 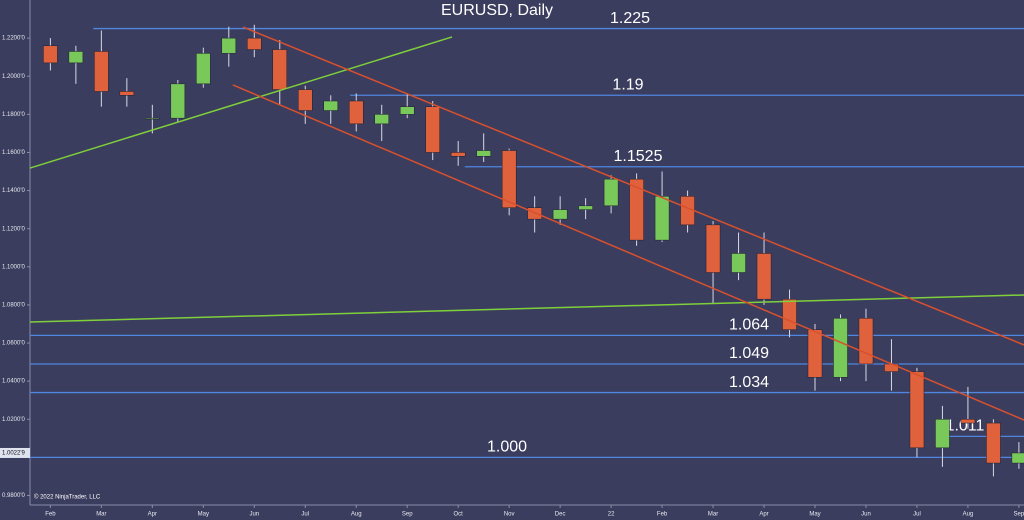 I want to click on level-label: 1.049, so click(x=749, y=353).